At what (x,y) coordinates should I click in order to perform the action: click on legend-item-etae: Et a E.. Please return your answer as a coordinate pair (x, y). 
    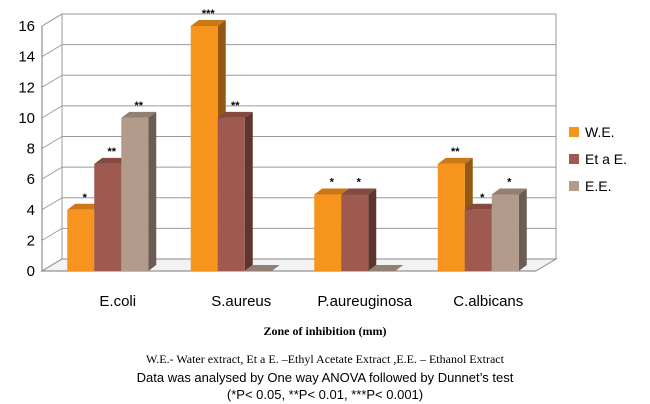
    Looking at the image, I should click on (598, 159).